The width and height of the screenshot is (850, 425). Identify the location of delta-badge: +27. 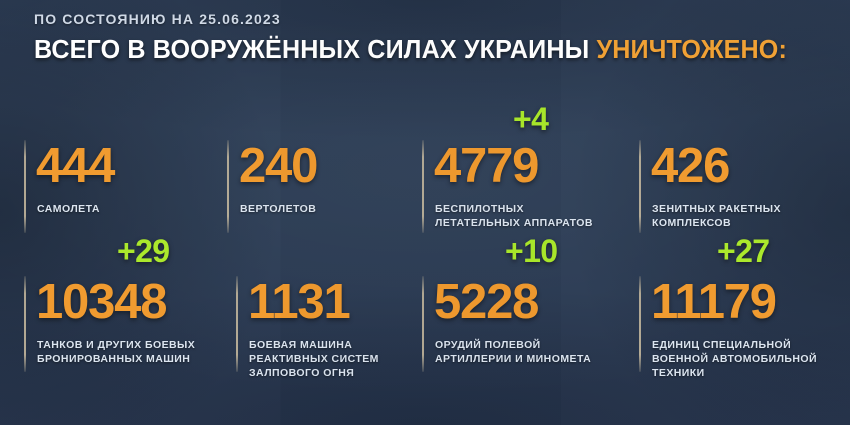
(743, 251).